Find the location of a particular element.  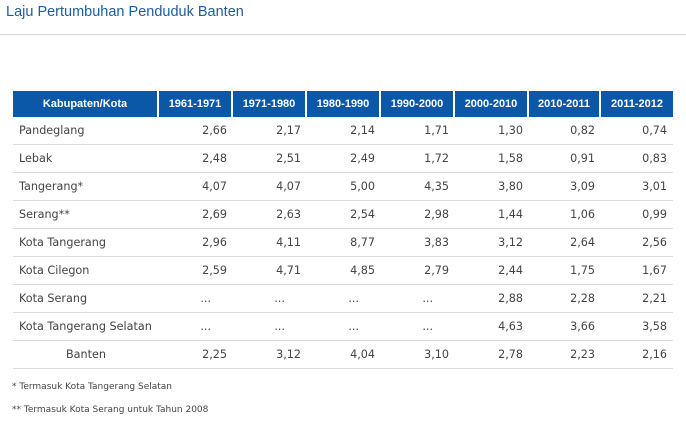

growth-rate-cell: 0,74 is located at coordinates (637, 131).